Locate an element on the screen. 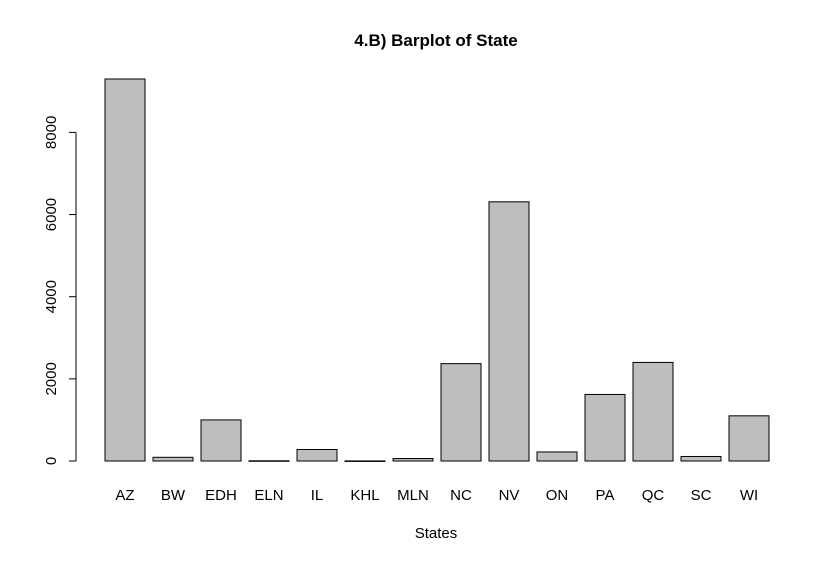 Image resolution: width=835 pixels, height=563 pixels. x-axis-title: States is located at coordinates (436, 533).